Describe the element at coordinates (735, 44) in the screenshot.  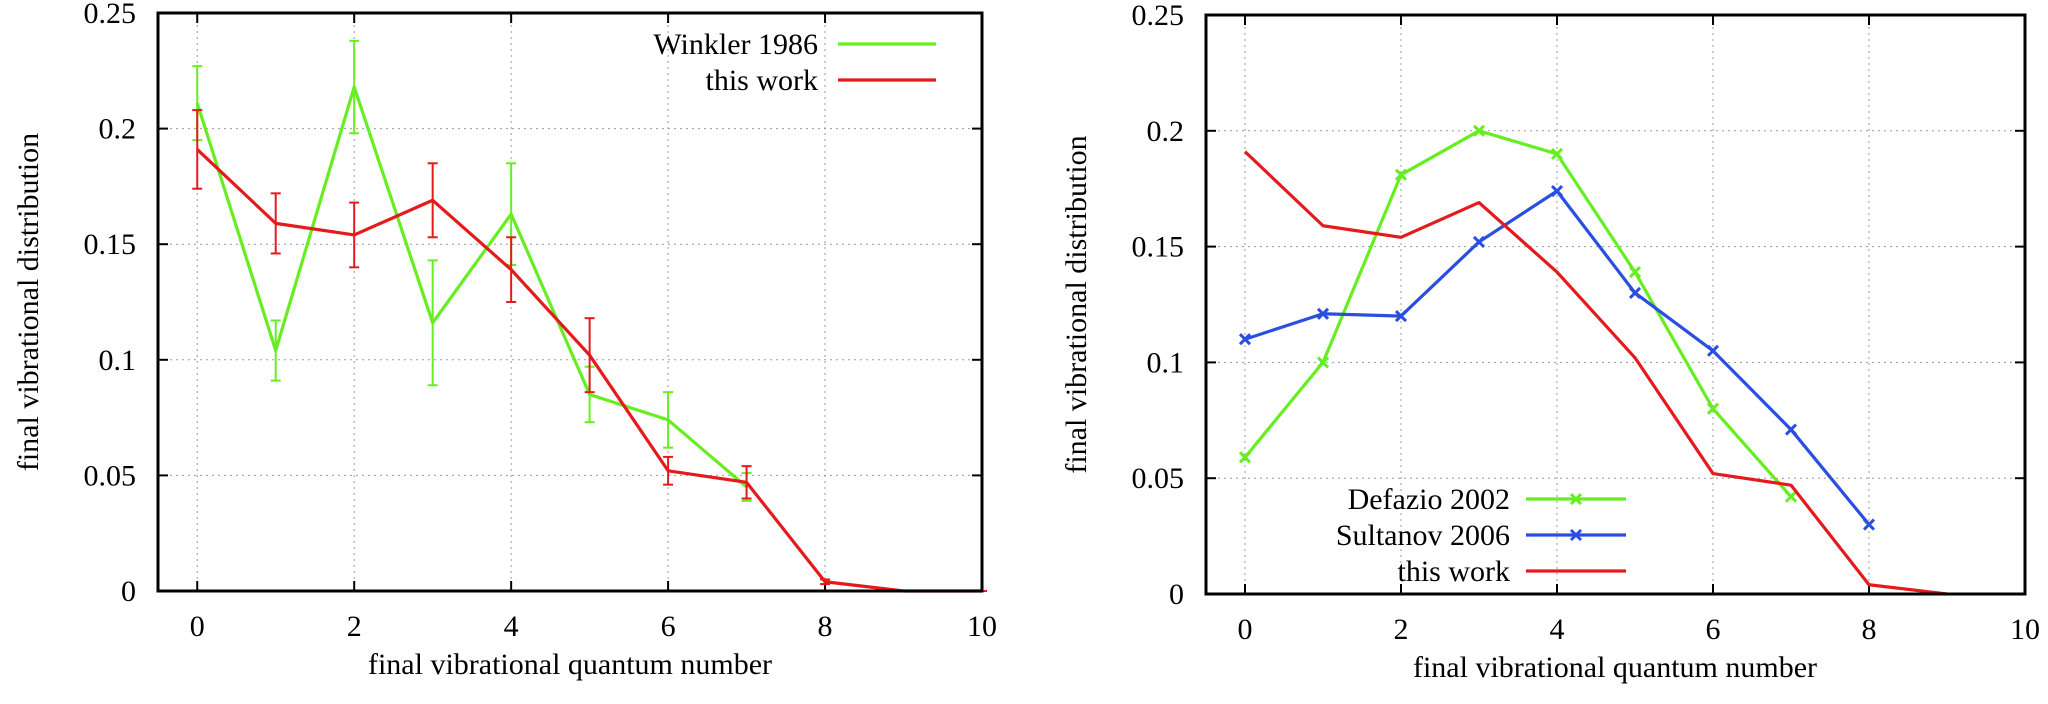
I see `legend-label: Winkler 1986` at that location.